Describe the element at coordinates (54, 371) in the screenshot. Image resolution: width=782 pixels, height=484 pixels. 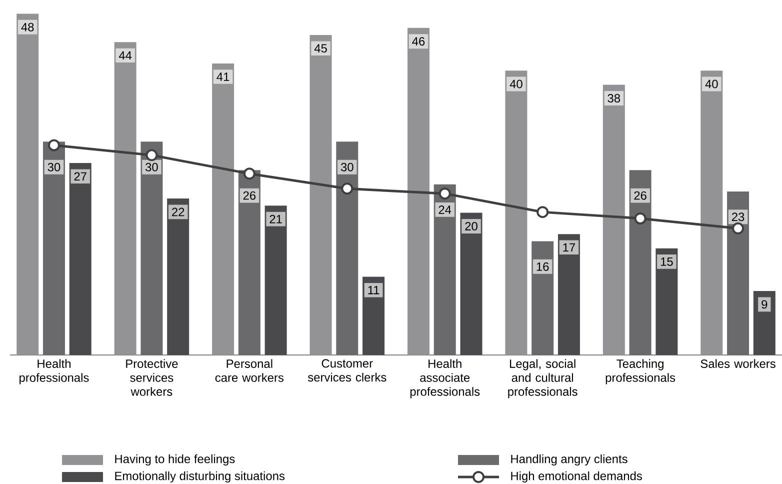
I see `x-tick-label: Health professionals` at that location.